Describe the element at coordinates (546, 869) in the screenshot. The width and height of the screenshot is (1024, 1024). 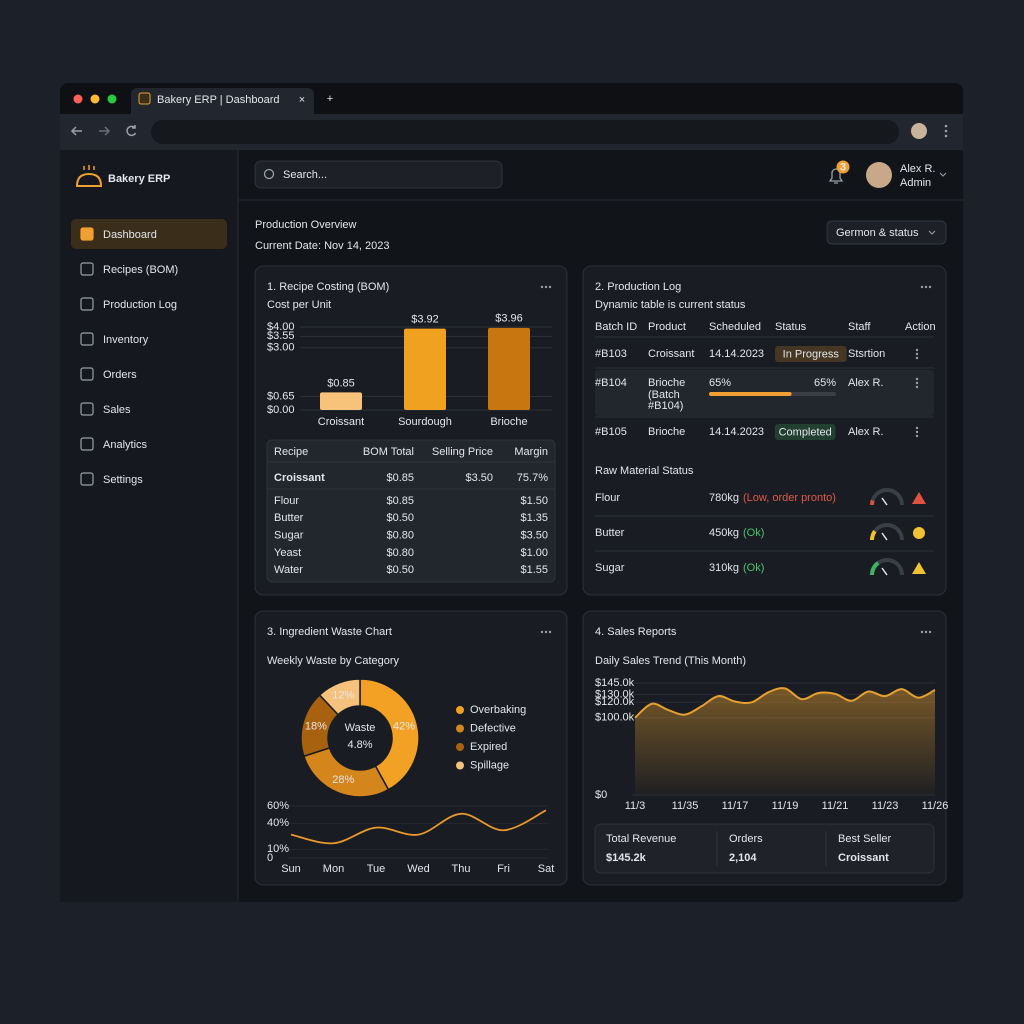
I see `x-tick-label: Sat` at that location.